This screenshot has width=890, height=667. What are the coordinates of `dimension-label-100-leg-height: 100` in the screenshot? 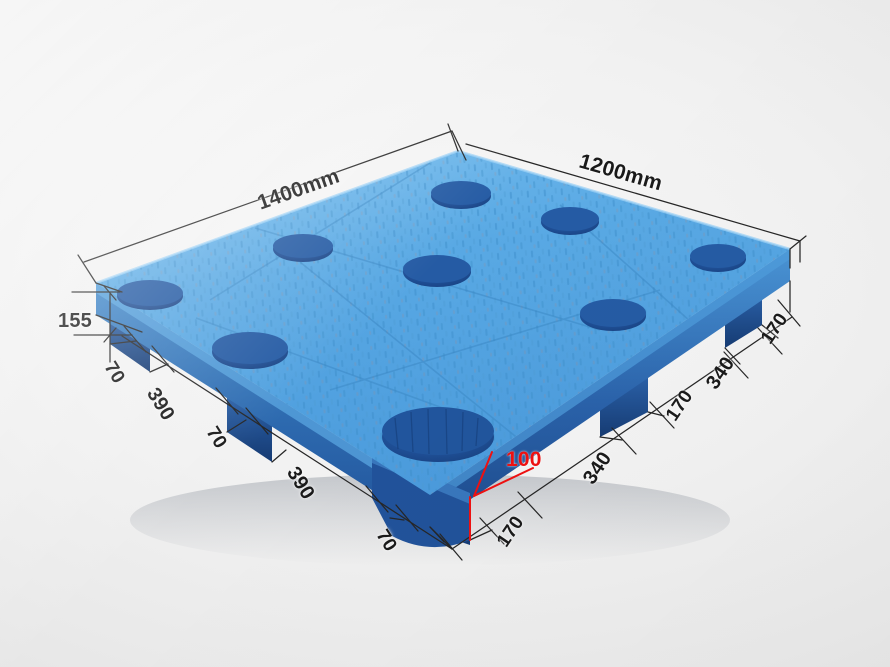 It's located at (524, 459).